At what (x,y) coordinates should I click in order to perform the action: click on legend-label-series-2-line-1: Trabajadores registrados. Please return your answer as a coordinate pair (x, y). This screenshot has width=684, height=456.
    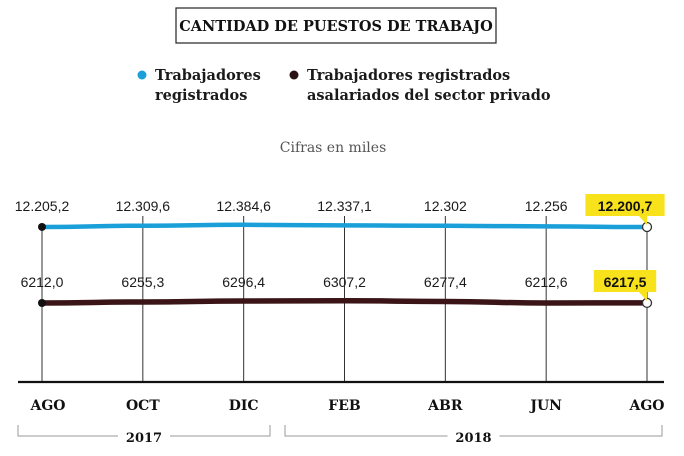
    Looking at the image, I should click on (408, 75).